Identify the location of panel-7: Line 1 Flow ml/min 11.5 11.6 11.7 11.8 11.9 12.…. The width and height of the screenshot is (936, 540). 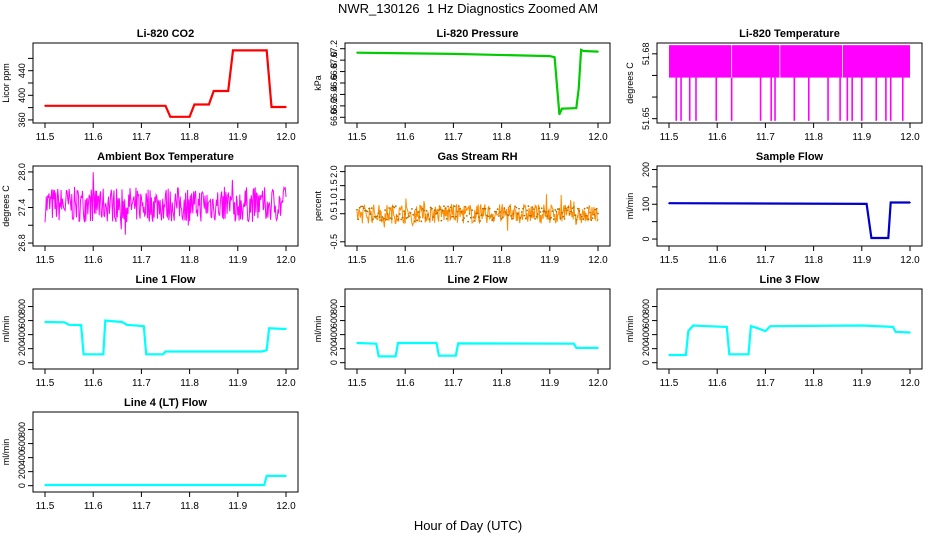
(150, 331).